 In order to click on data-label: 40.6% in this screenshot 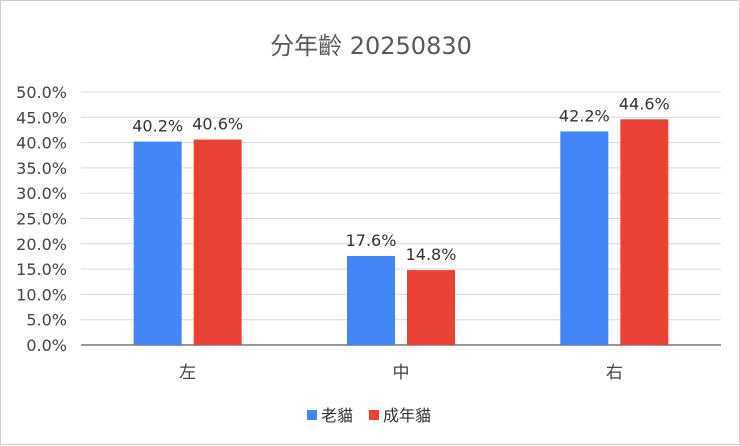, I will do `click(217, 124)`.